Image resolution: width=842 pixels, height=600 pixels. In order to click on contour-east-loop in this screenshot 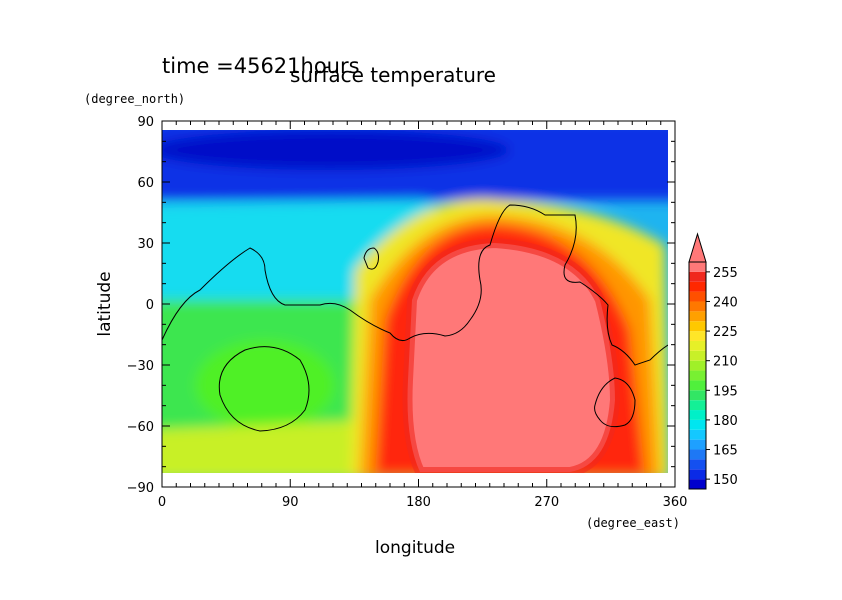, I will do `click(615, 402)`.